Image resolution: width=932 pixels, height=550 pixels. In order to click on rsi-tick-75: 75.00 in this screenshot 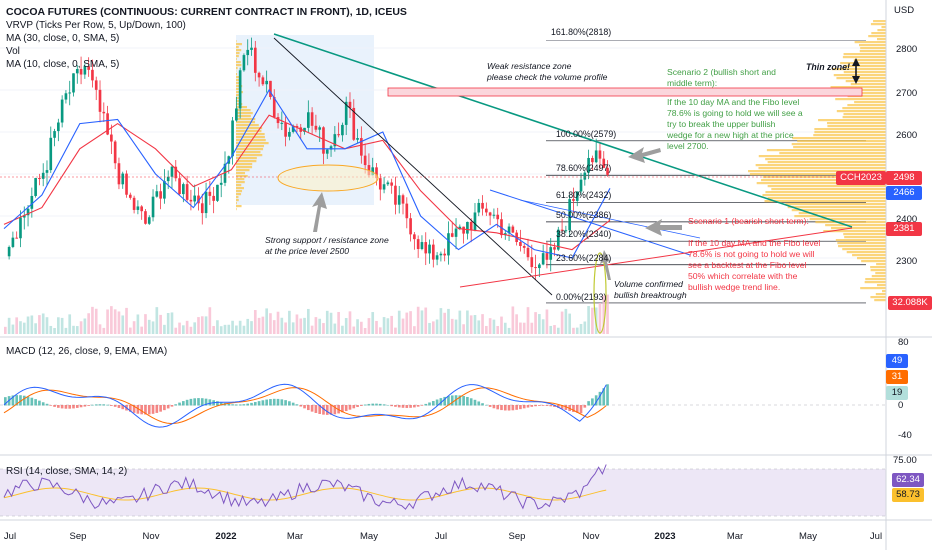, I will do `click(905, 460)`.